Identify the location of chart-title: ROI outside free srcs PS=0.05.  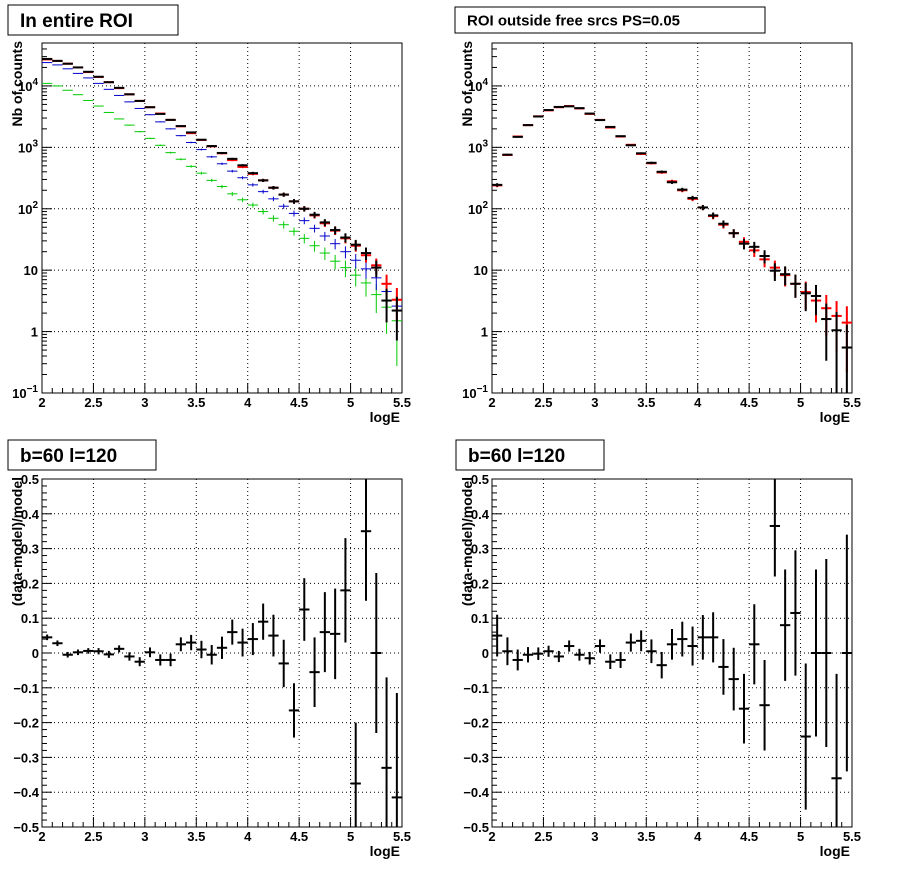
(573, 20).